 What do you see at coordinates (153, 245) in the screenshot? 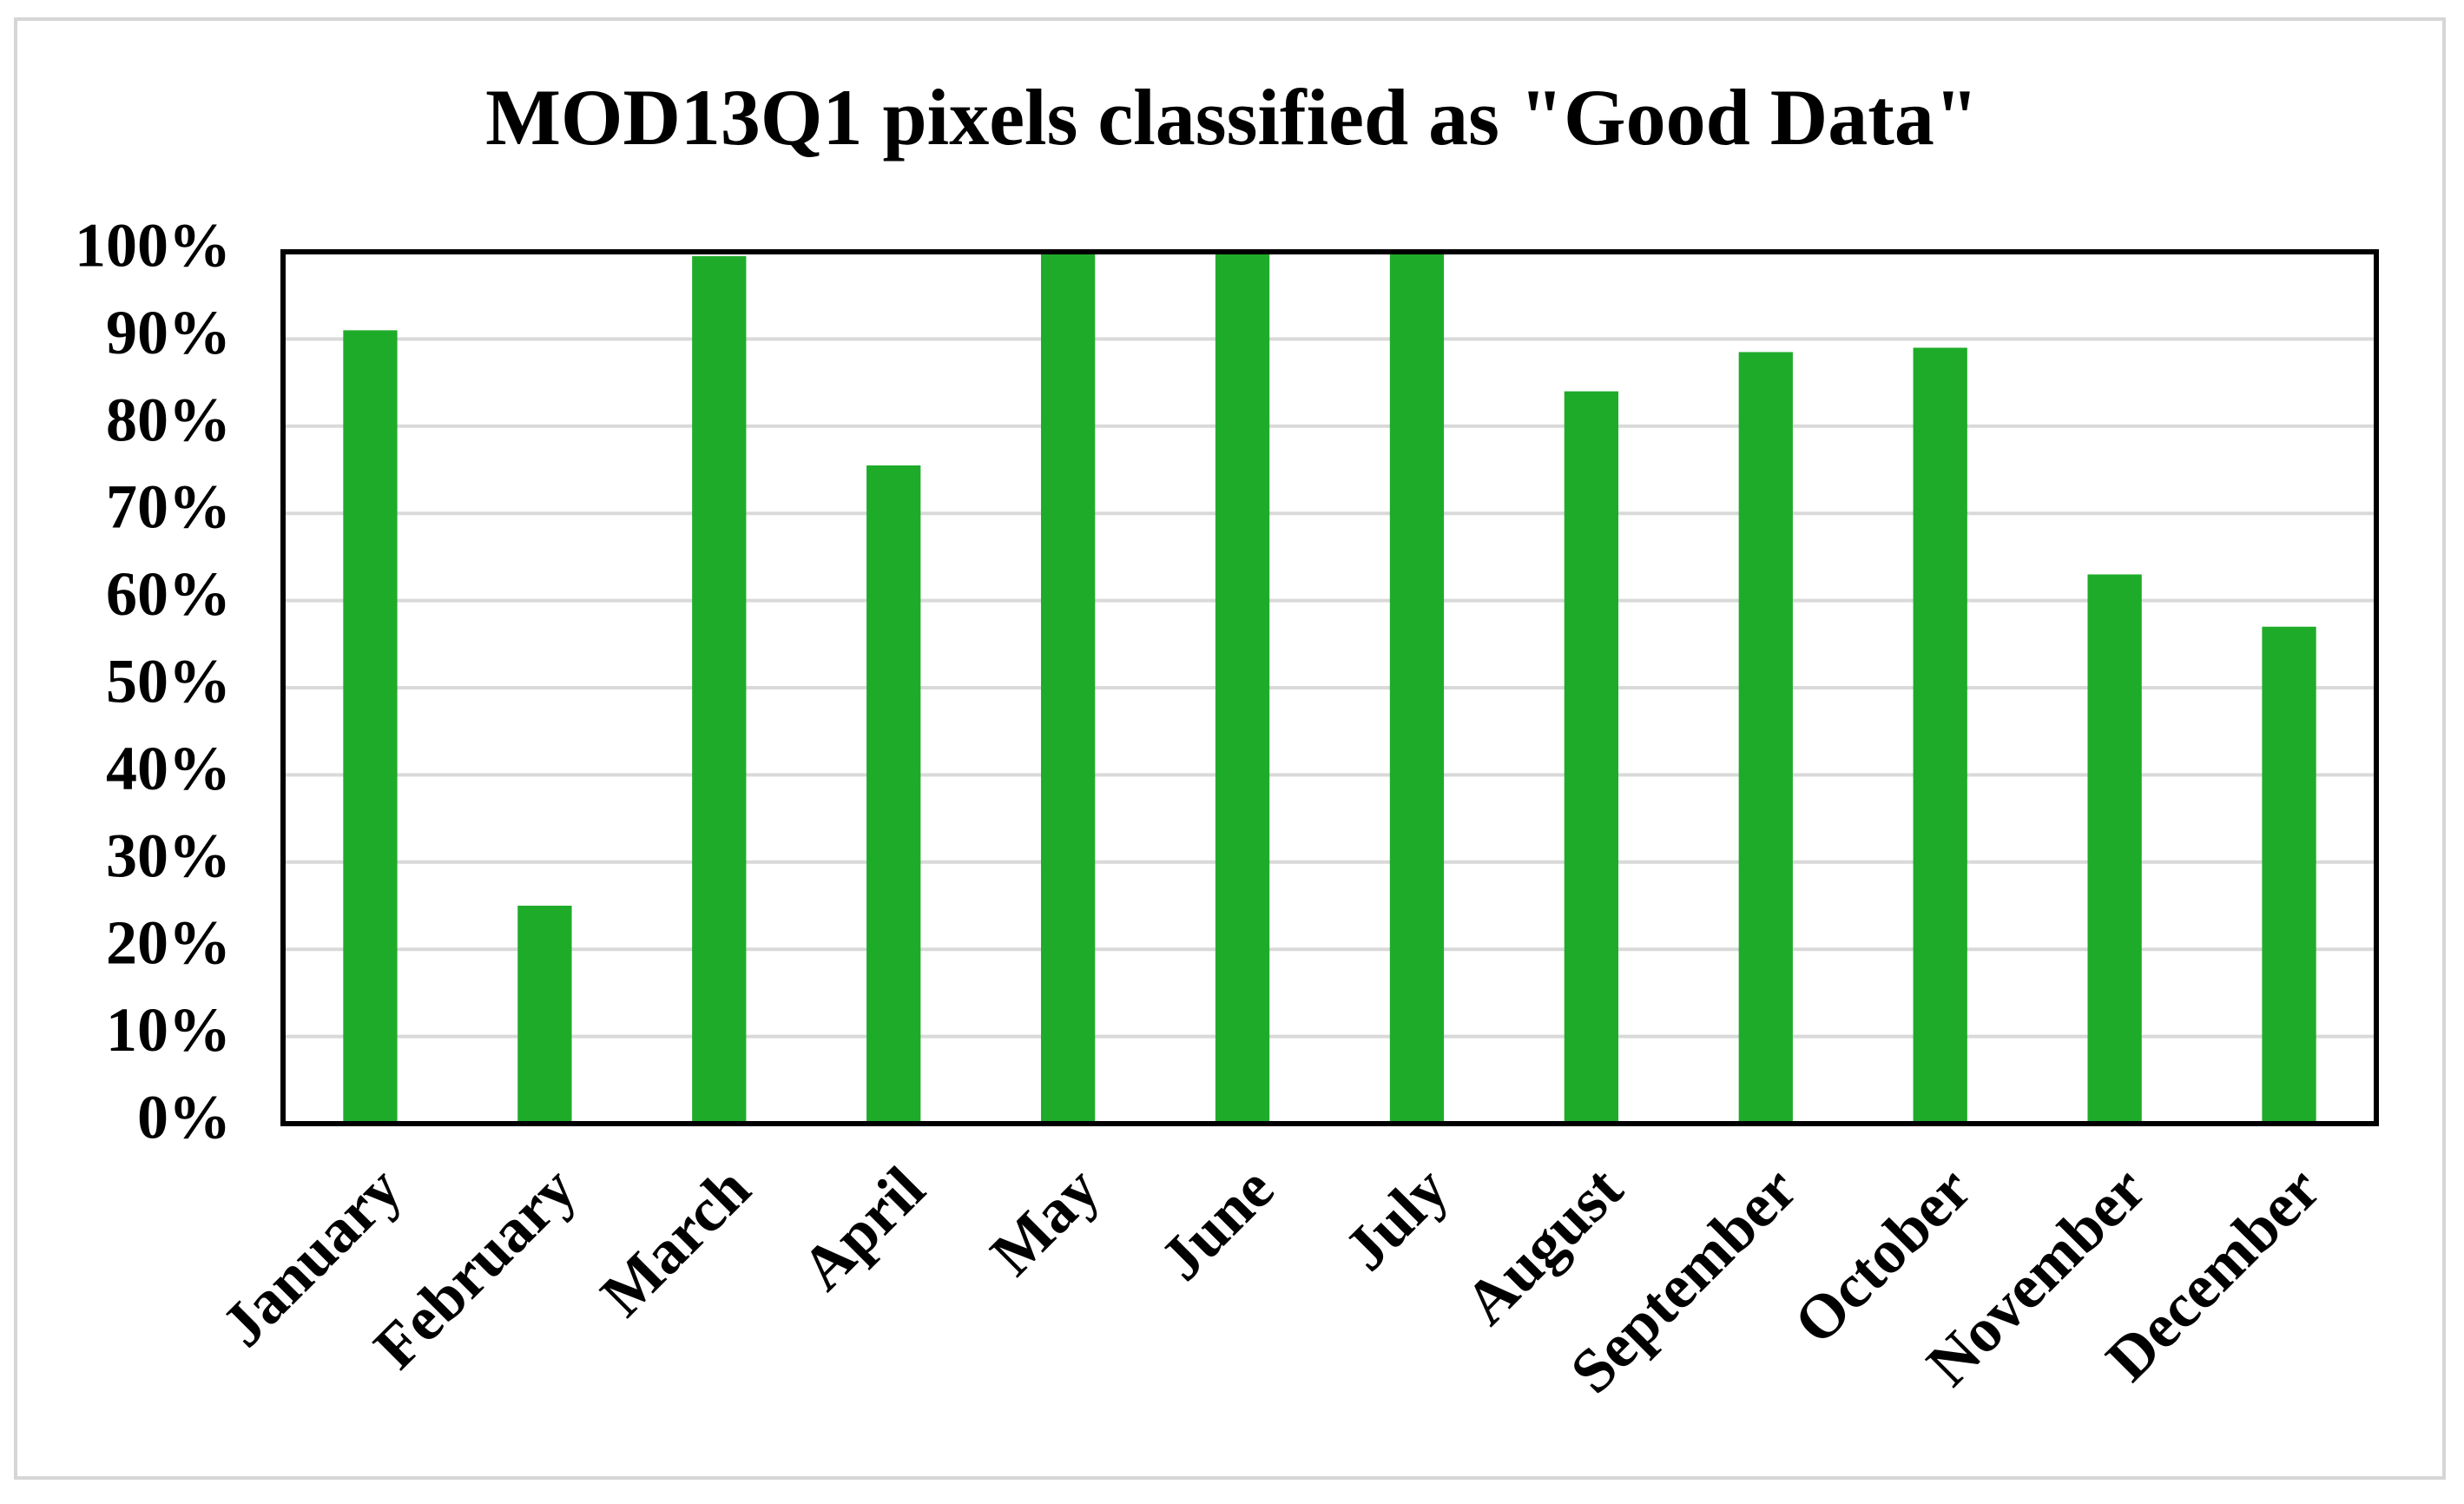
I see `y-tick-label: 100%` at bounding box center [153, 245].